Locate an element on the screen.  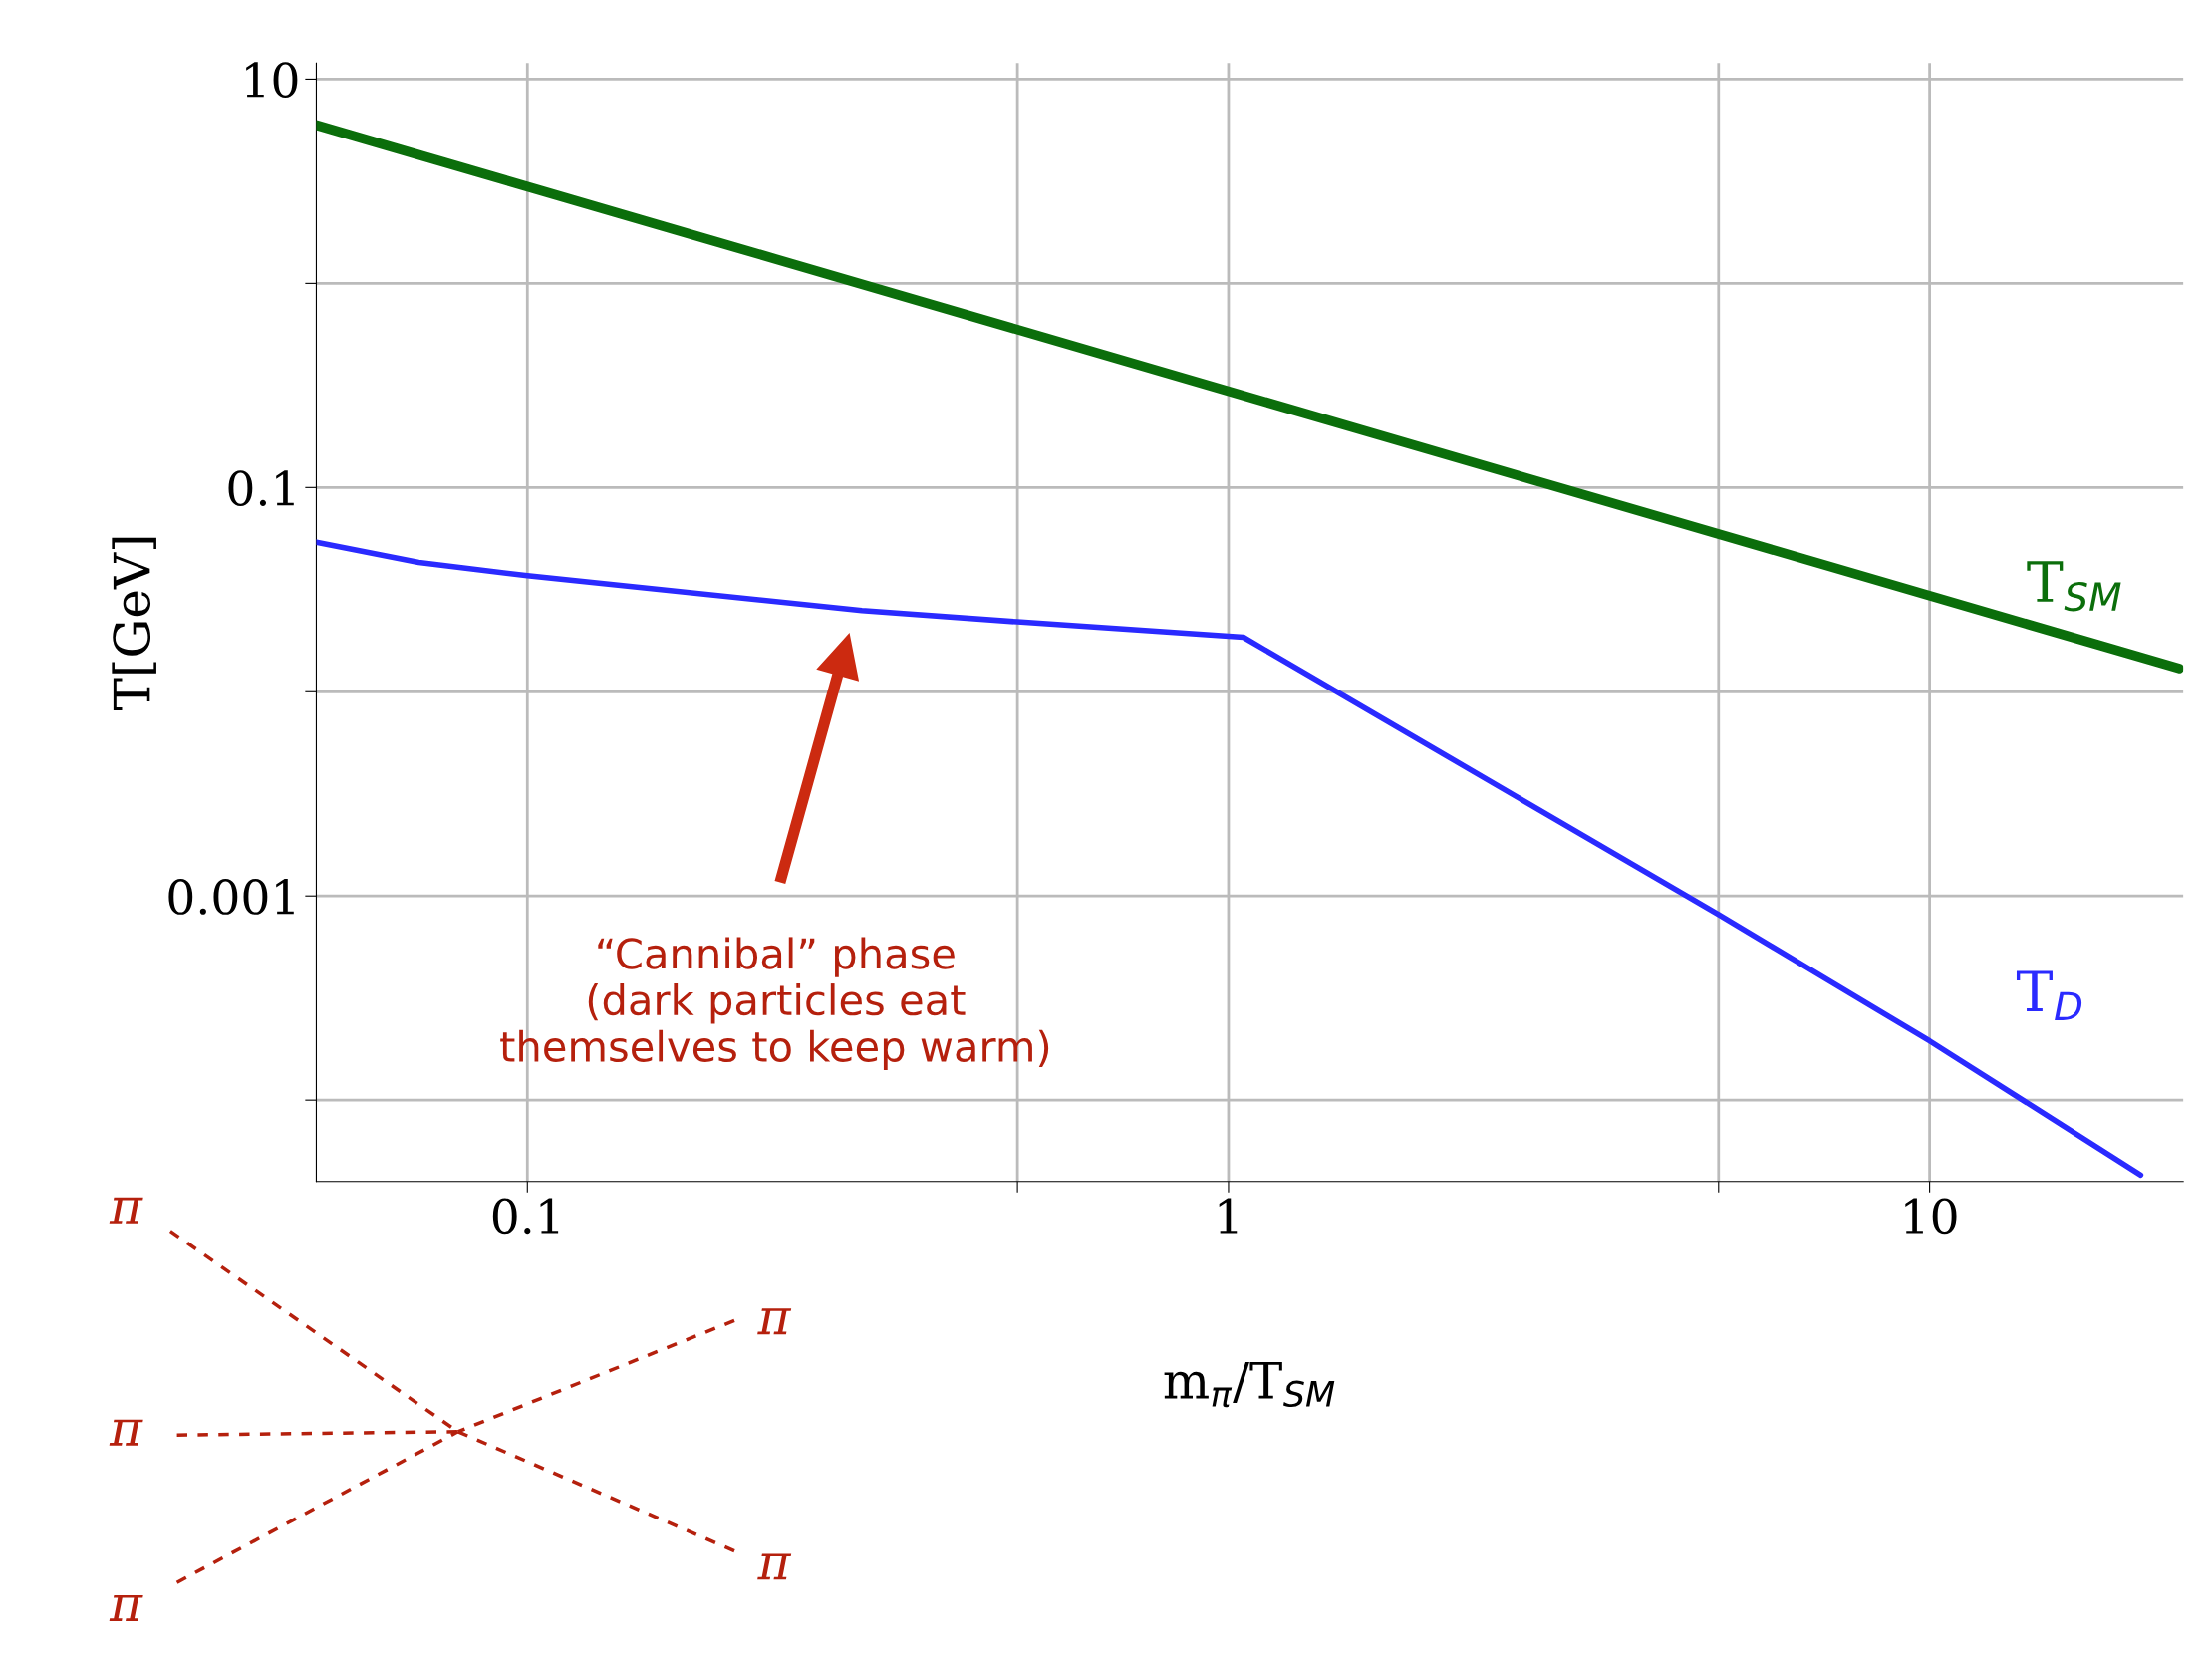
y-axis-title: T[GeV] is located at coordinates (134, 624).